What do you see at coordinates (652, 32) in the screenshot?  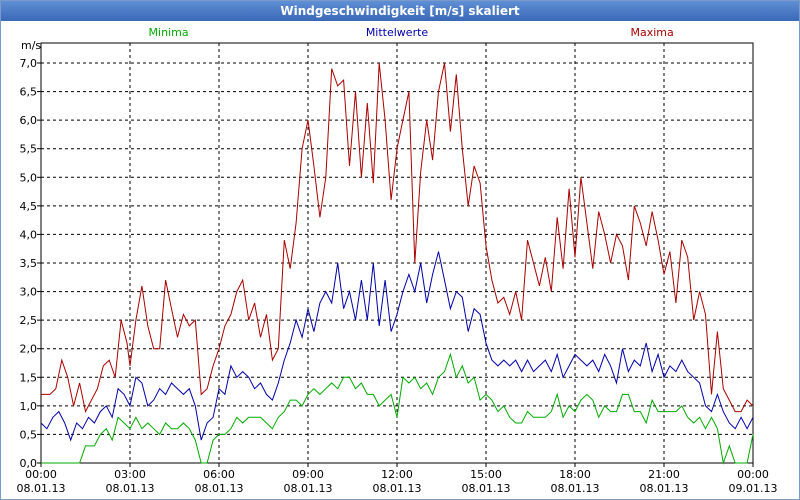 I see `legend-item-maxima: Maxima` at bounding box center [652, 32].